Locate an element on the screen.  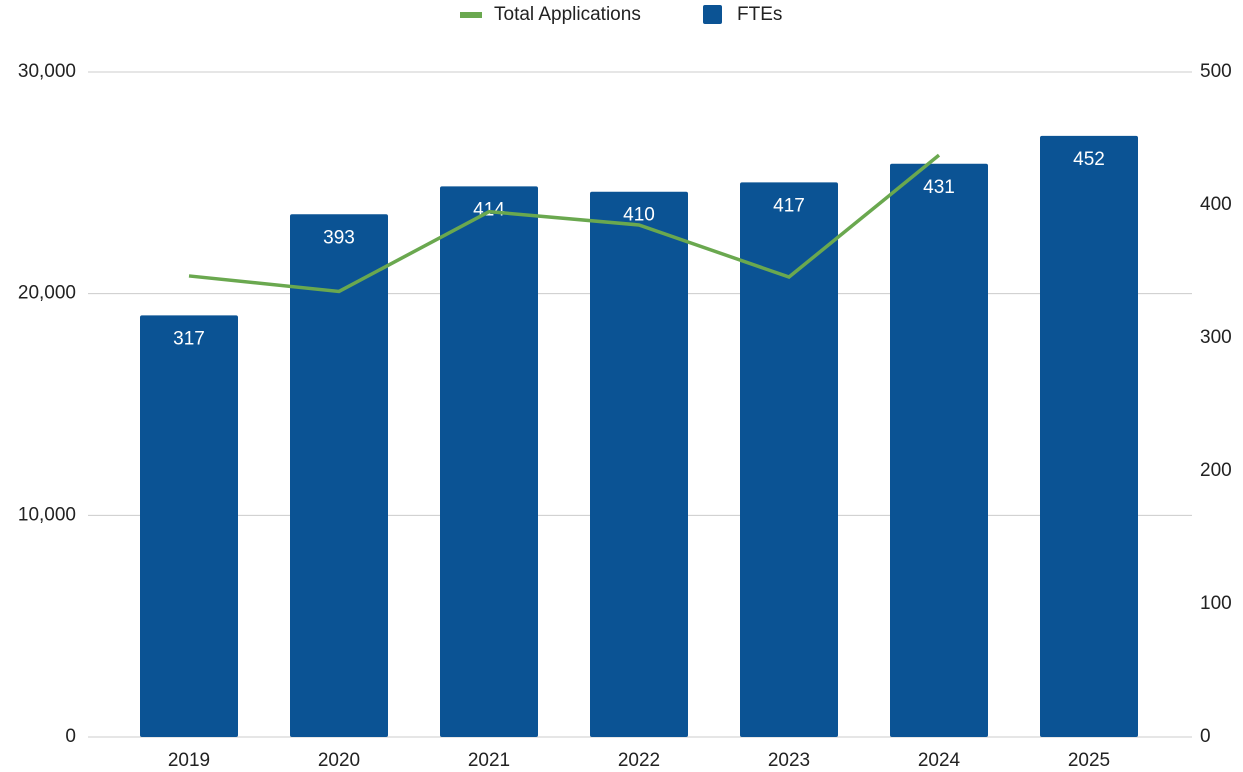
data-label: 452 is located at coordinates (1089, 159).